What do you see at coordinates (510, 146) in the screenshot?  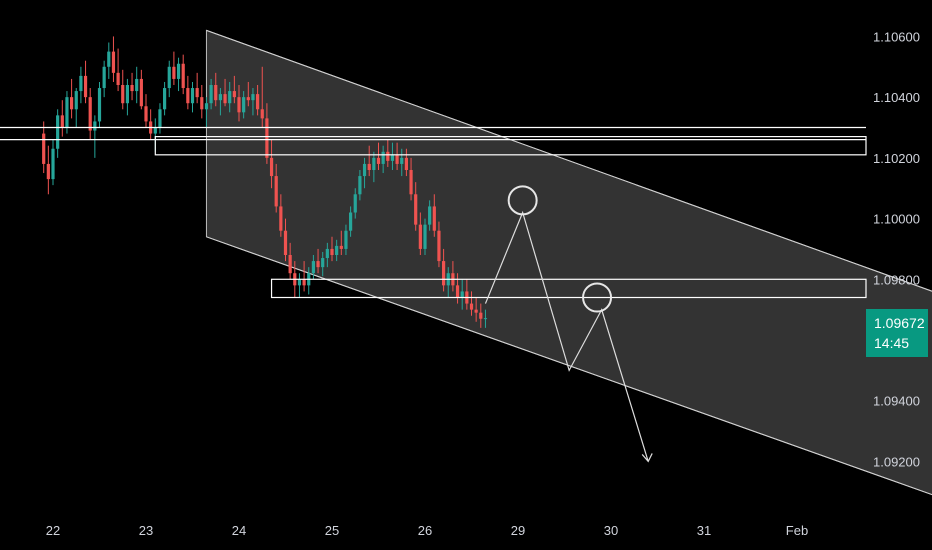 I see `zone-rectangle` at bounding box center [510, 146].